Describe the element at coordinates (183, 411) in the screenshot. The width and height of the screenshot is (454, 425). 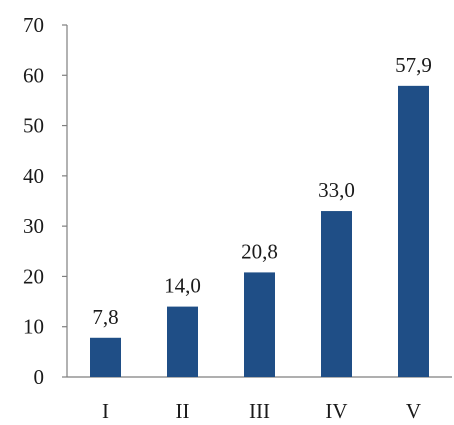
I see `x-tick-label: II` at that location.